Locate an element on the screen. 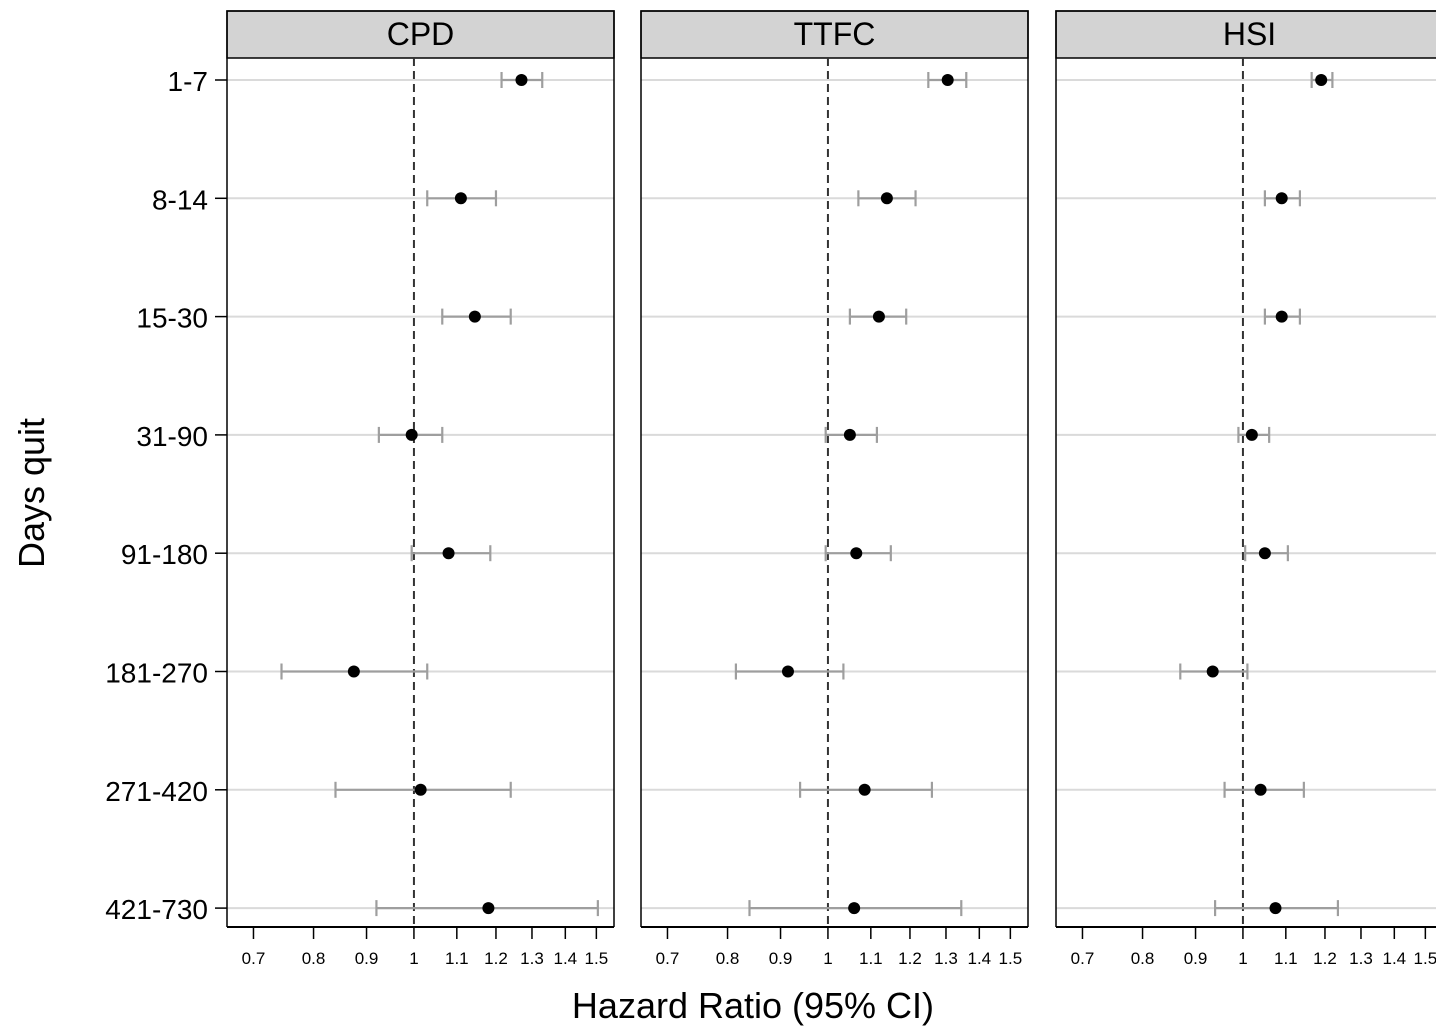 The width and height of the screenshot is (1436, 1026). y-tick-label: 31-90 is located at coordinates (172, 436).